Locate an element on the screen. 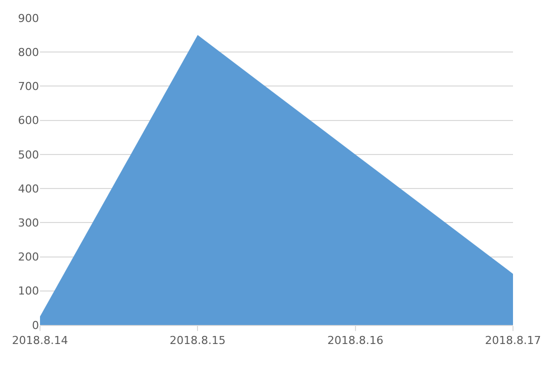 This screenshot has height=365, width=553. y-tick-label: 700 is located at coordinates (28, 87).